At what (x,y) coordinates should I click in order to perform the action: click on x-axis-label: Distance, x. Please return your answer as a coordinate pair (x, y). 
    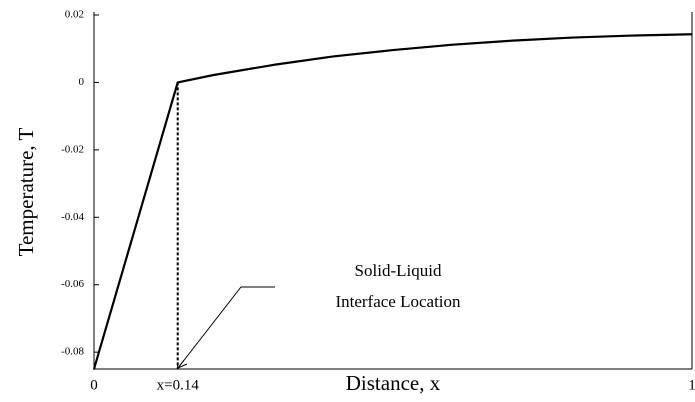
    Looking at the image, I should click on (393, 383).